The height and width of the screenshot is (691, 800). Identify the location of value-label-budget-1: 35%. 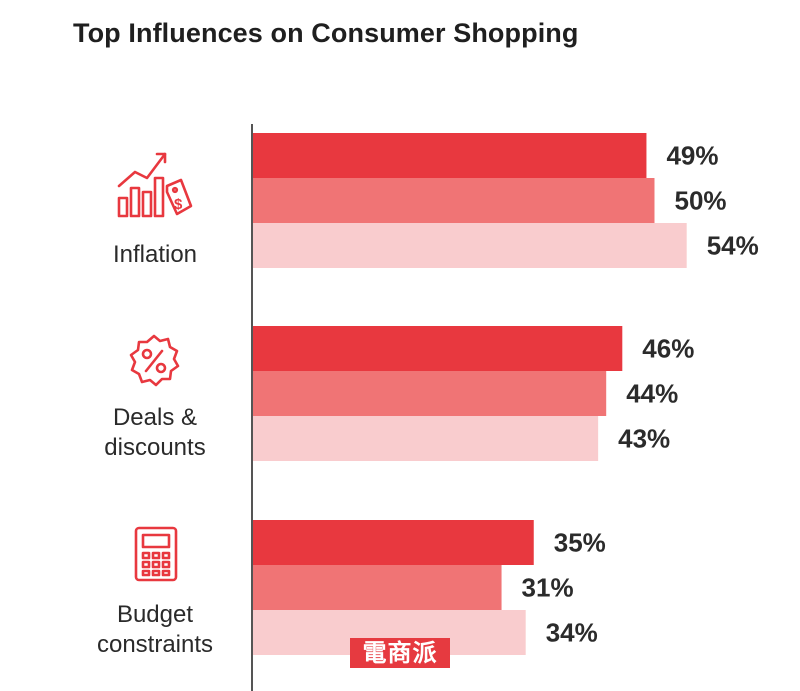
(580, 543).